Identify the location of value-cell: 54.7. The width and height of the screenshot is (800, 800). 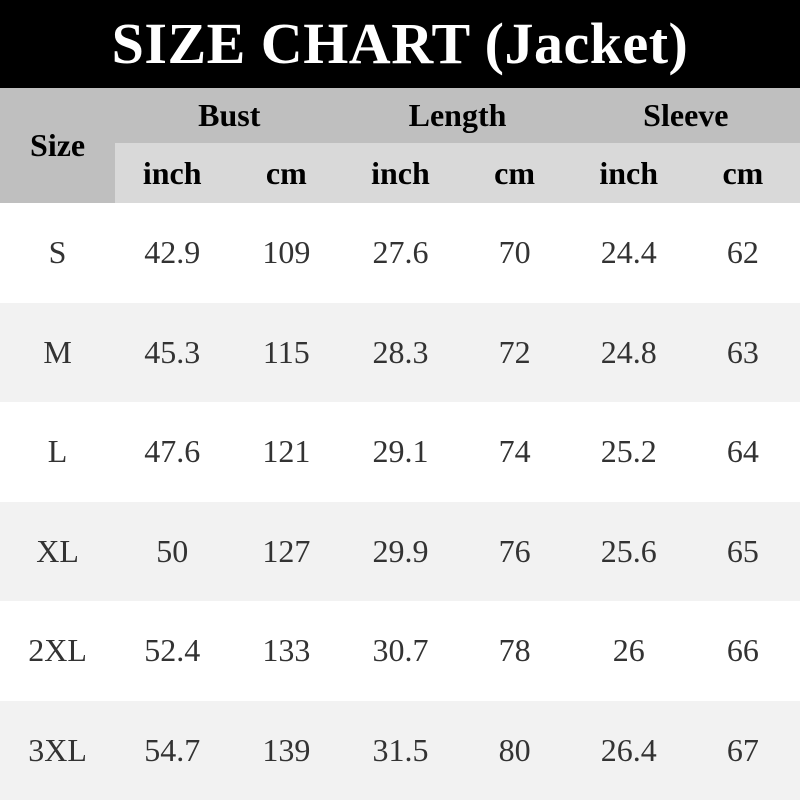
(172, 749).